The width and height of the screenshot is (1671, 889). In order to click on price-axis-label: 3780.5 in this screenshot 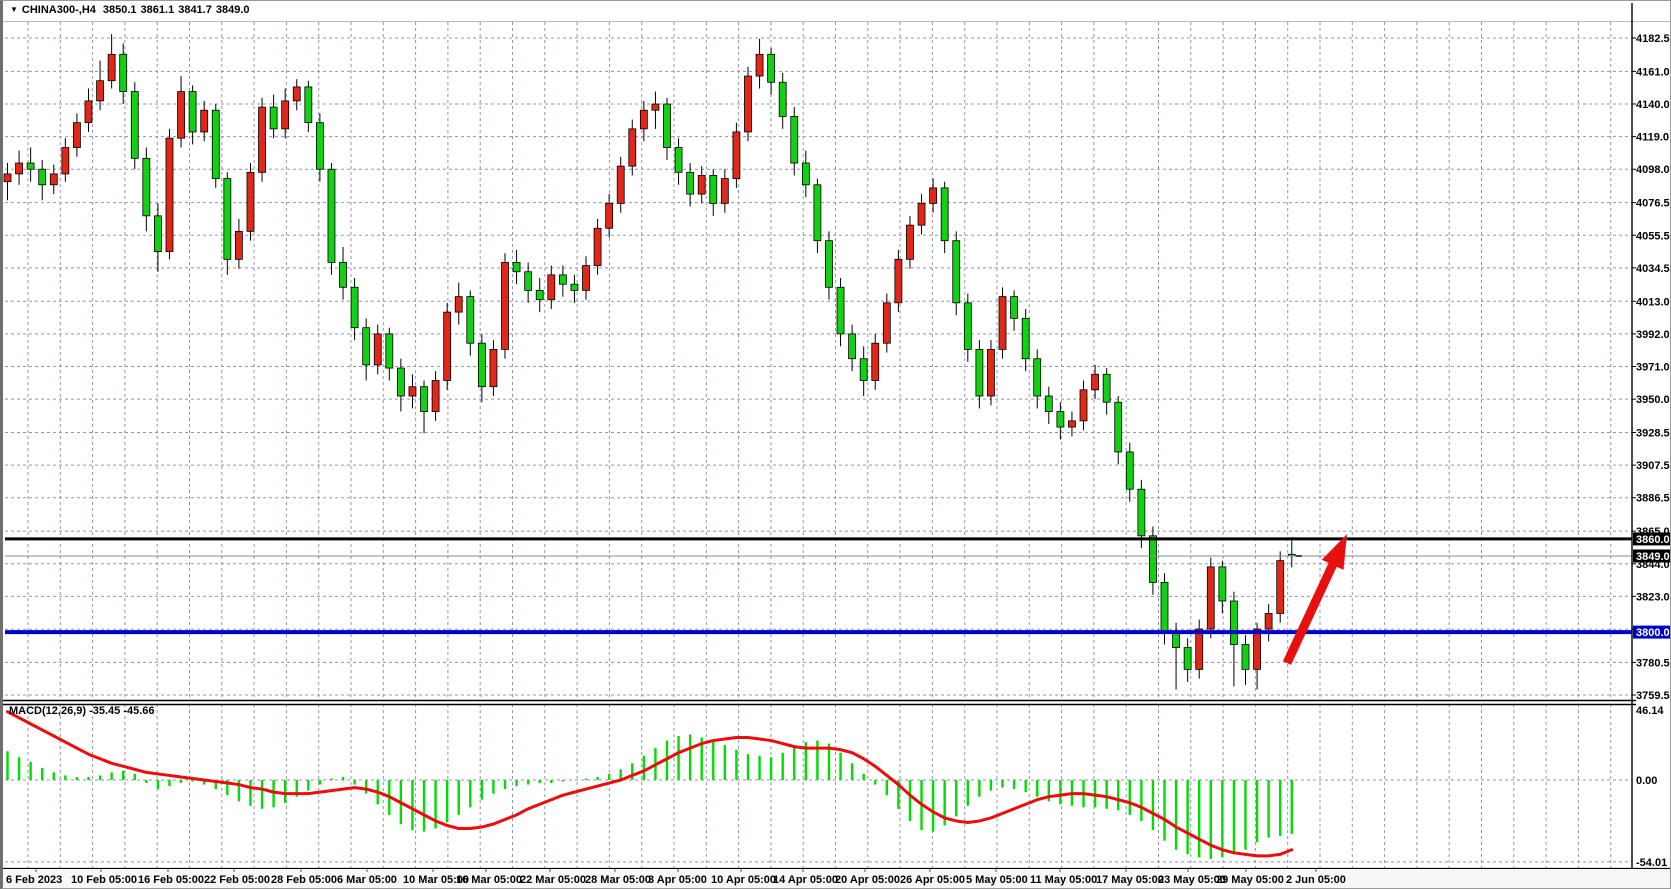, I will do `click(1653, 663)`.